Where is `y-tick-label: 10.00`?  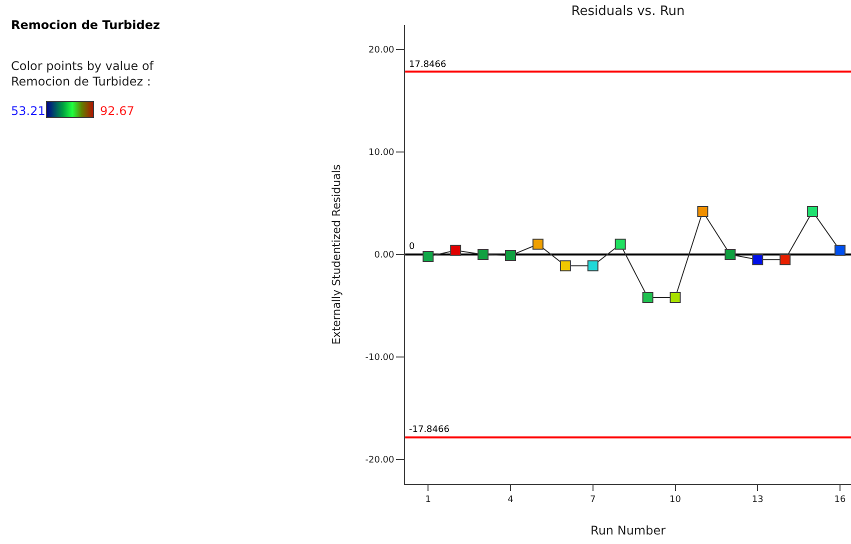 y-tick-label: 10.00 is located at coordinates (381, 153).